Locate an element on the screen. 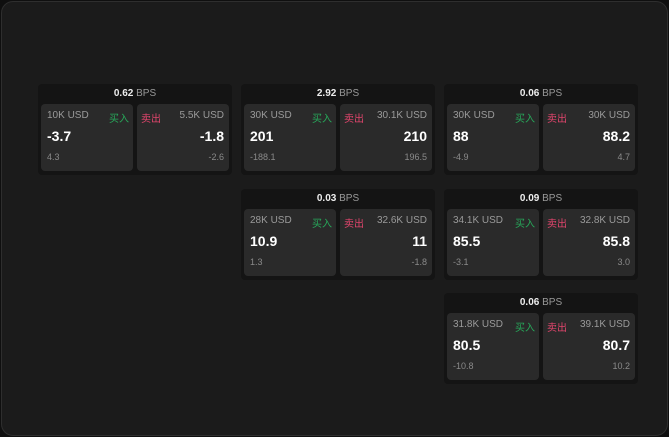  buy-change: 1.3 is located at coordinates (256, 262).